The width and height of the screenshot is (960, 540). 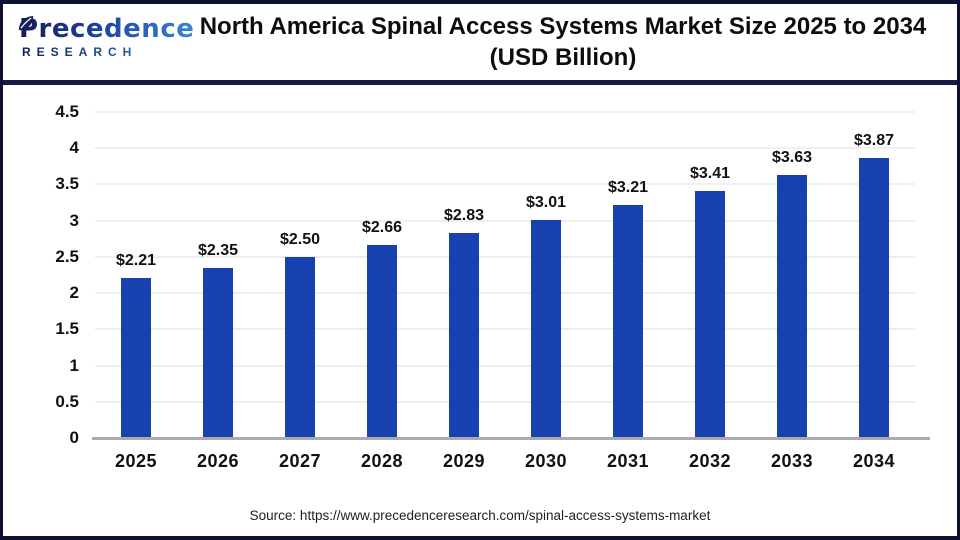 I want to click on bar-value-label: $3.63, so click(x=792, y=158).